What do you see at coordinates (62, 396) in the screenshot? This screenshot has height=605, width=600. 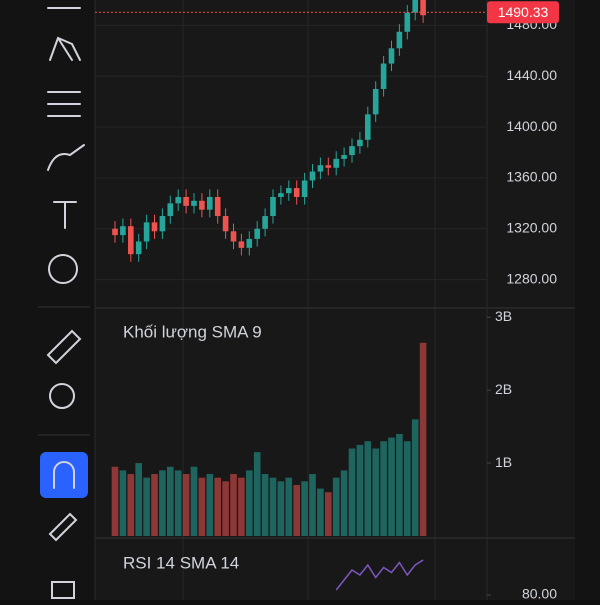 I see `zoom-tool` at bounding box center [62, 396].